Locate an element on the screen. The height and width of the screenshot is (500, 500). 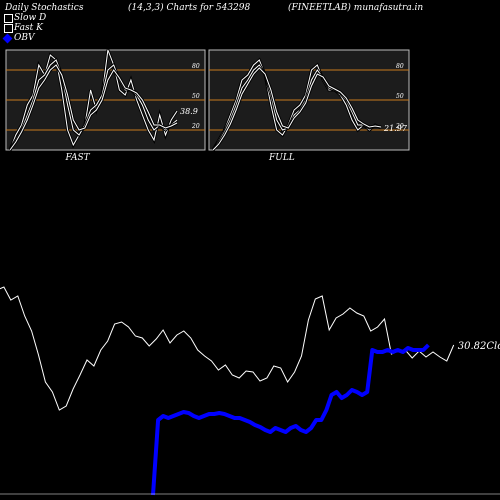
legend-swatch-fast-k is located at coordinates (8, 28).